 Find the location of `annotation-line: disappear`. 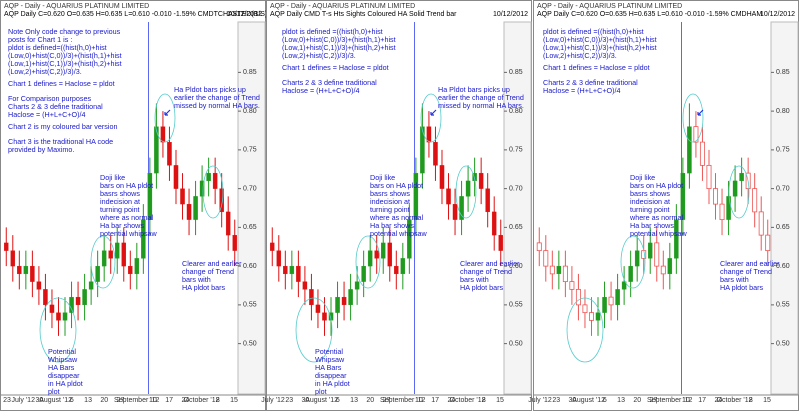

annotation-line: disappear is located at coordinates (331, 375).